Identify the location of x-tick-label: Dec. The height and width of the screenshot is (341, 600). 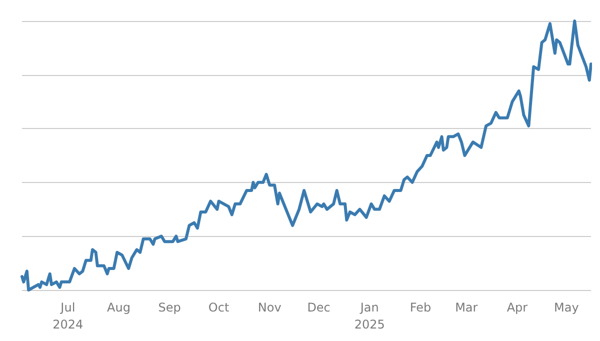
(318, 307).